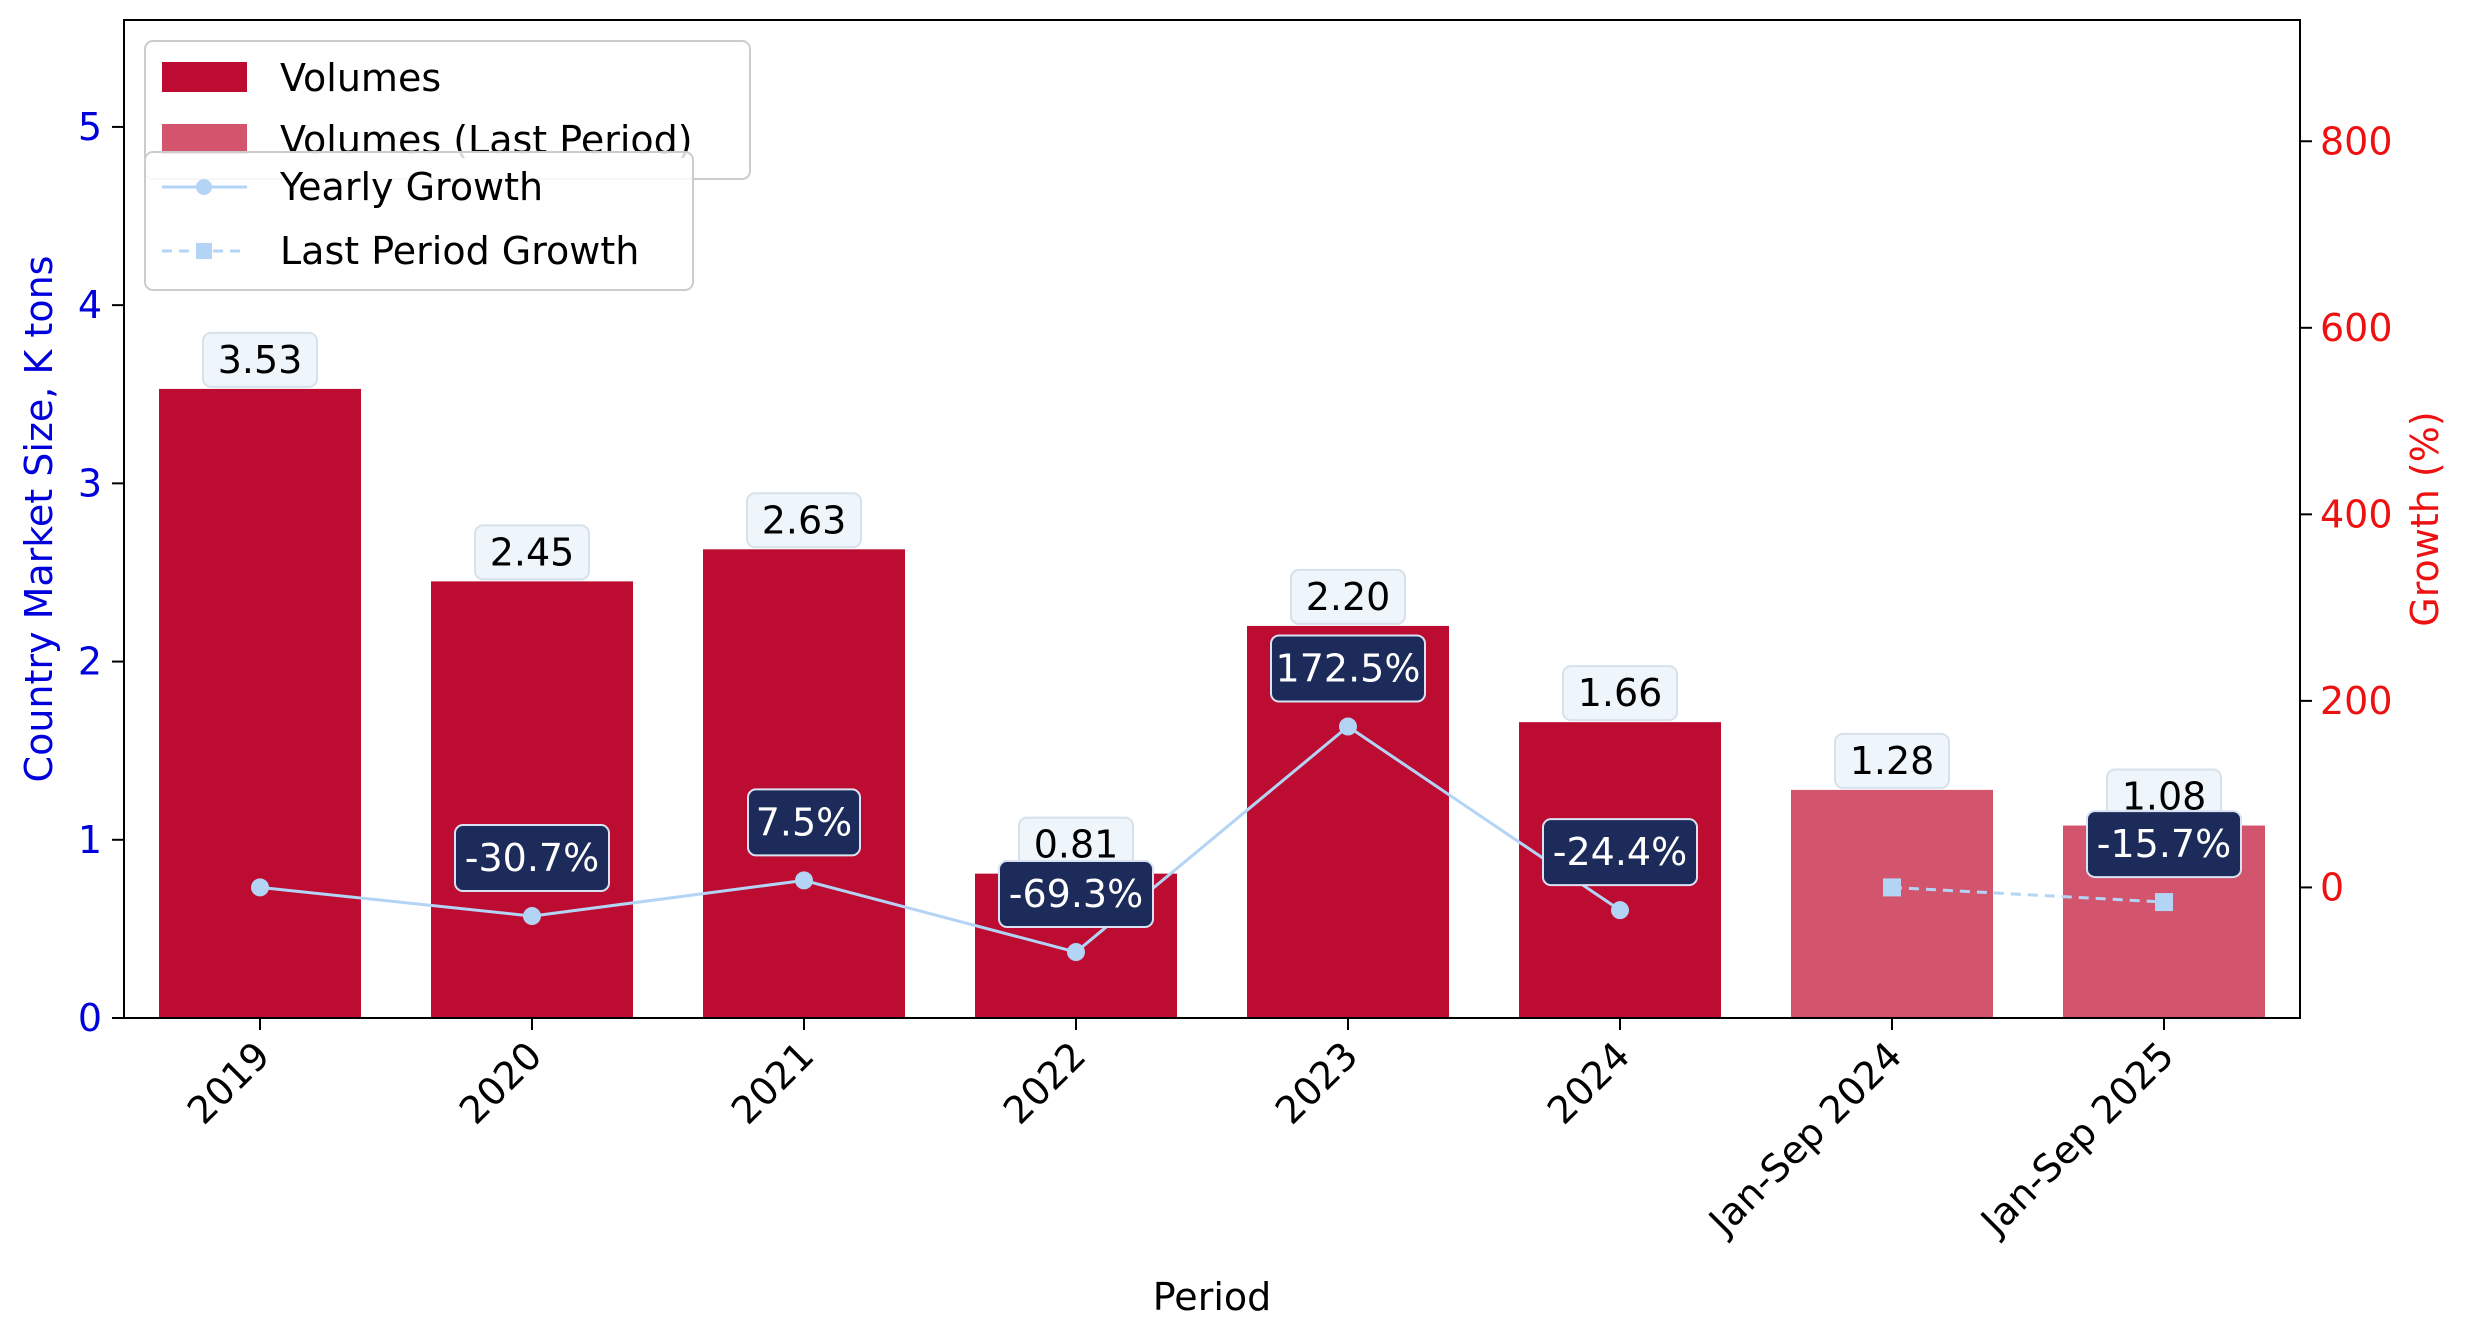 The height and width of the screenshot is (1336, 2465). I want to click on growth-label: -69.3%, so click(1076, 894).